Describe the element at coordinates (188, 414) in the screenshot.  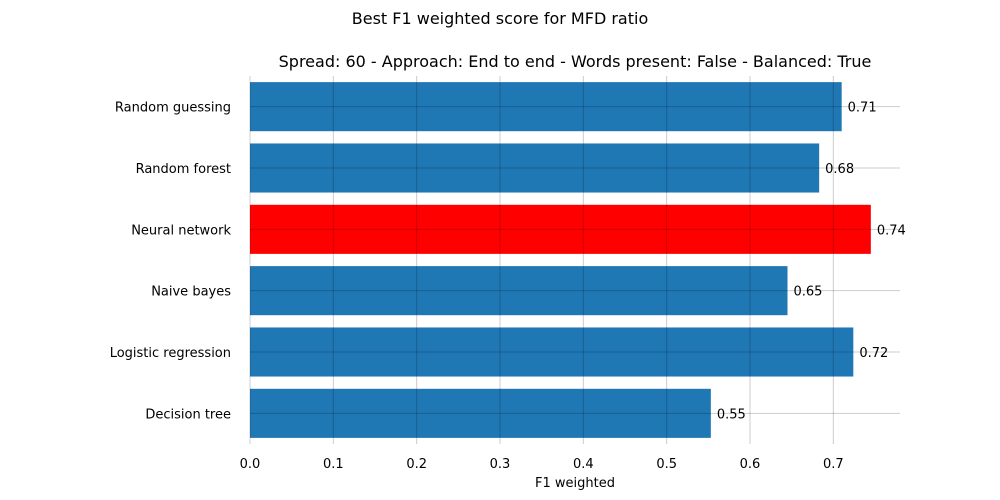
I see `y-tick-label: Decision tree` at that location.